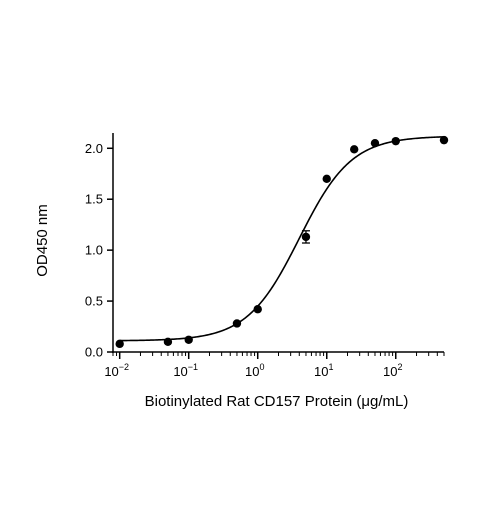  I want to click on y-axis-title: OD450 nm, so click(42, 240).